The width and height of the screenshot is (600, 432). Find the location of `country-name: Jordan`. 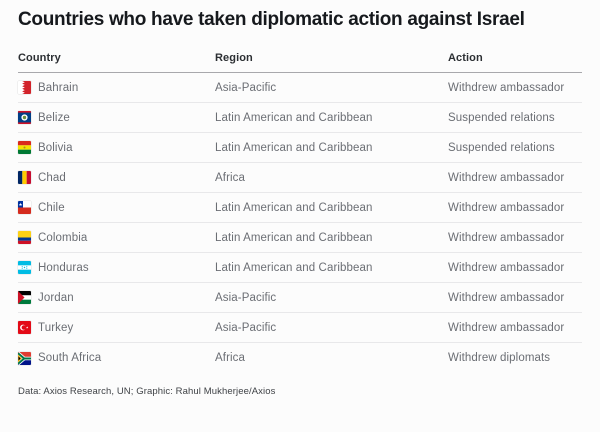

country-name: Jordan is located at coordinates (56, 297).